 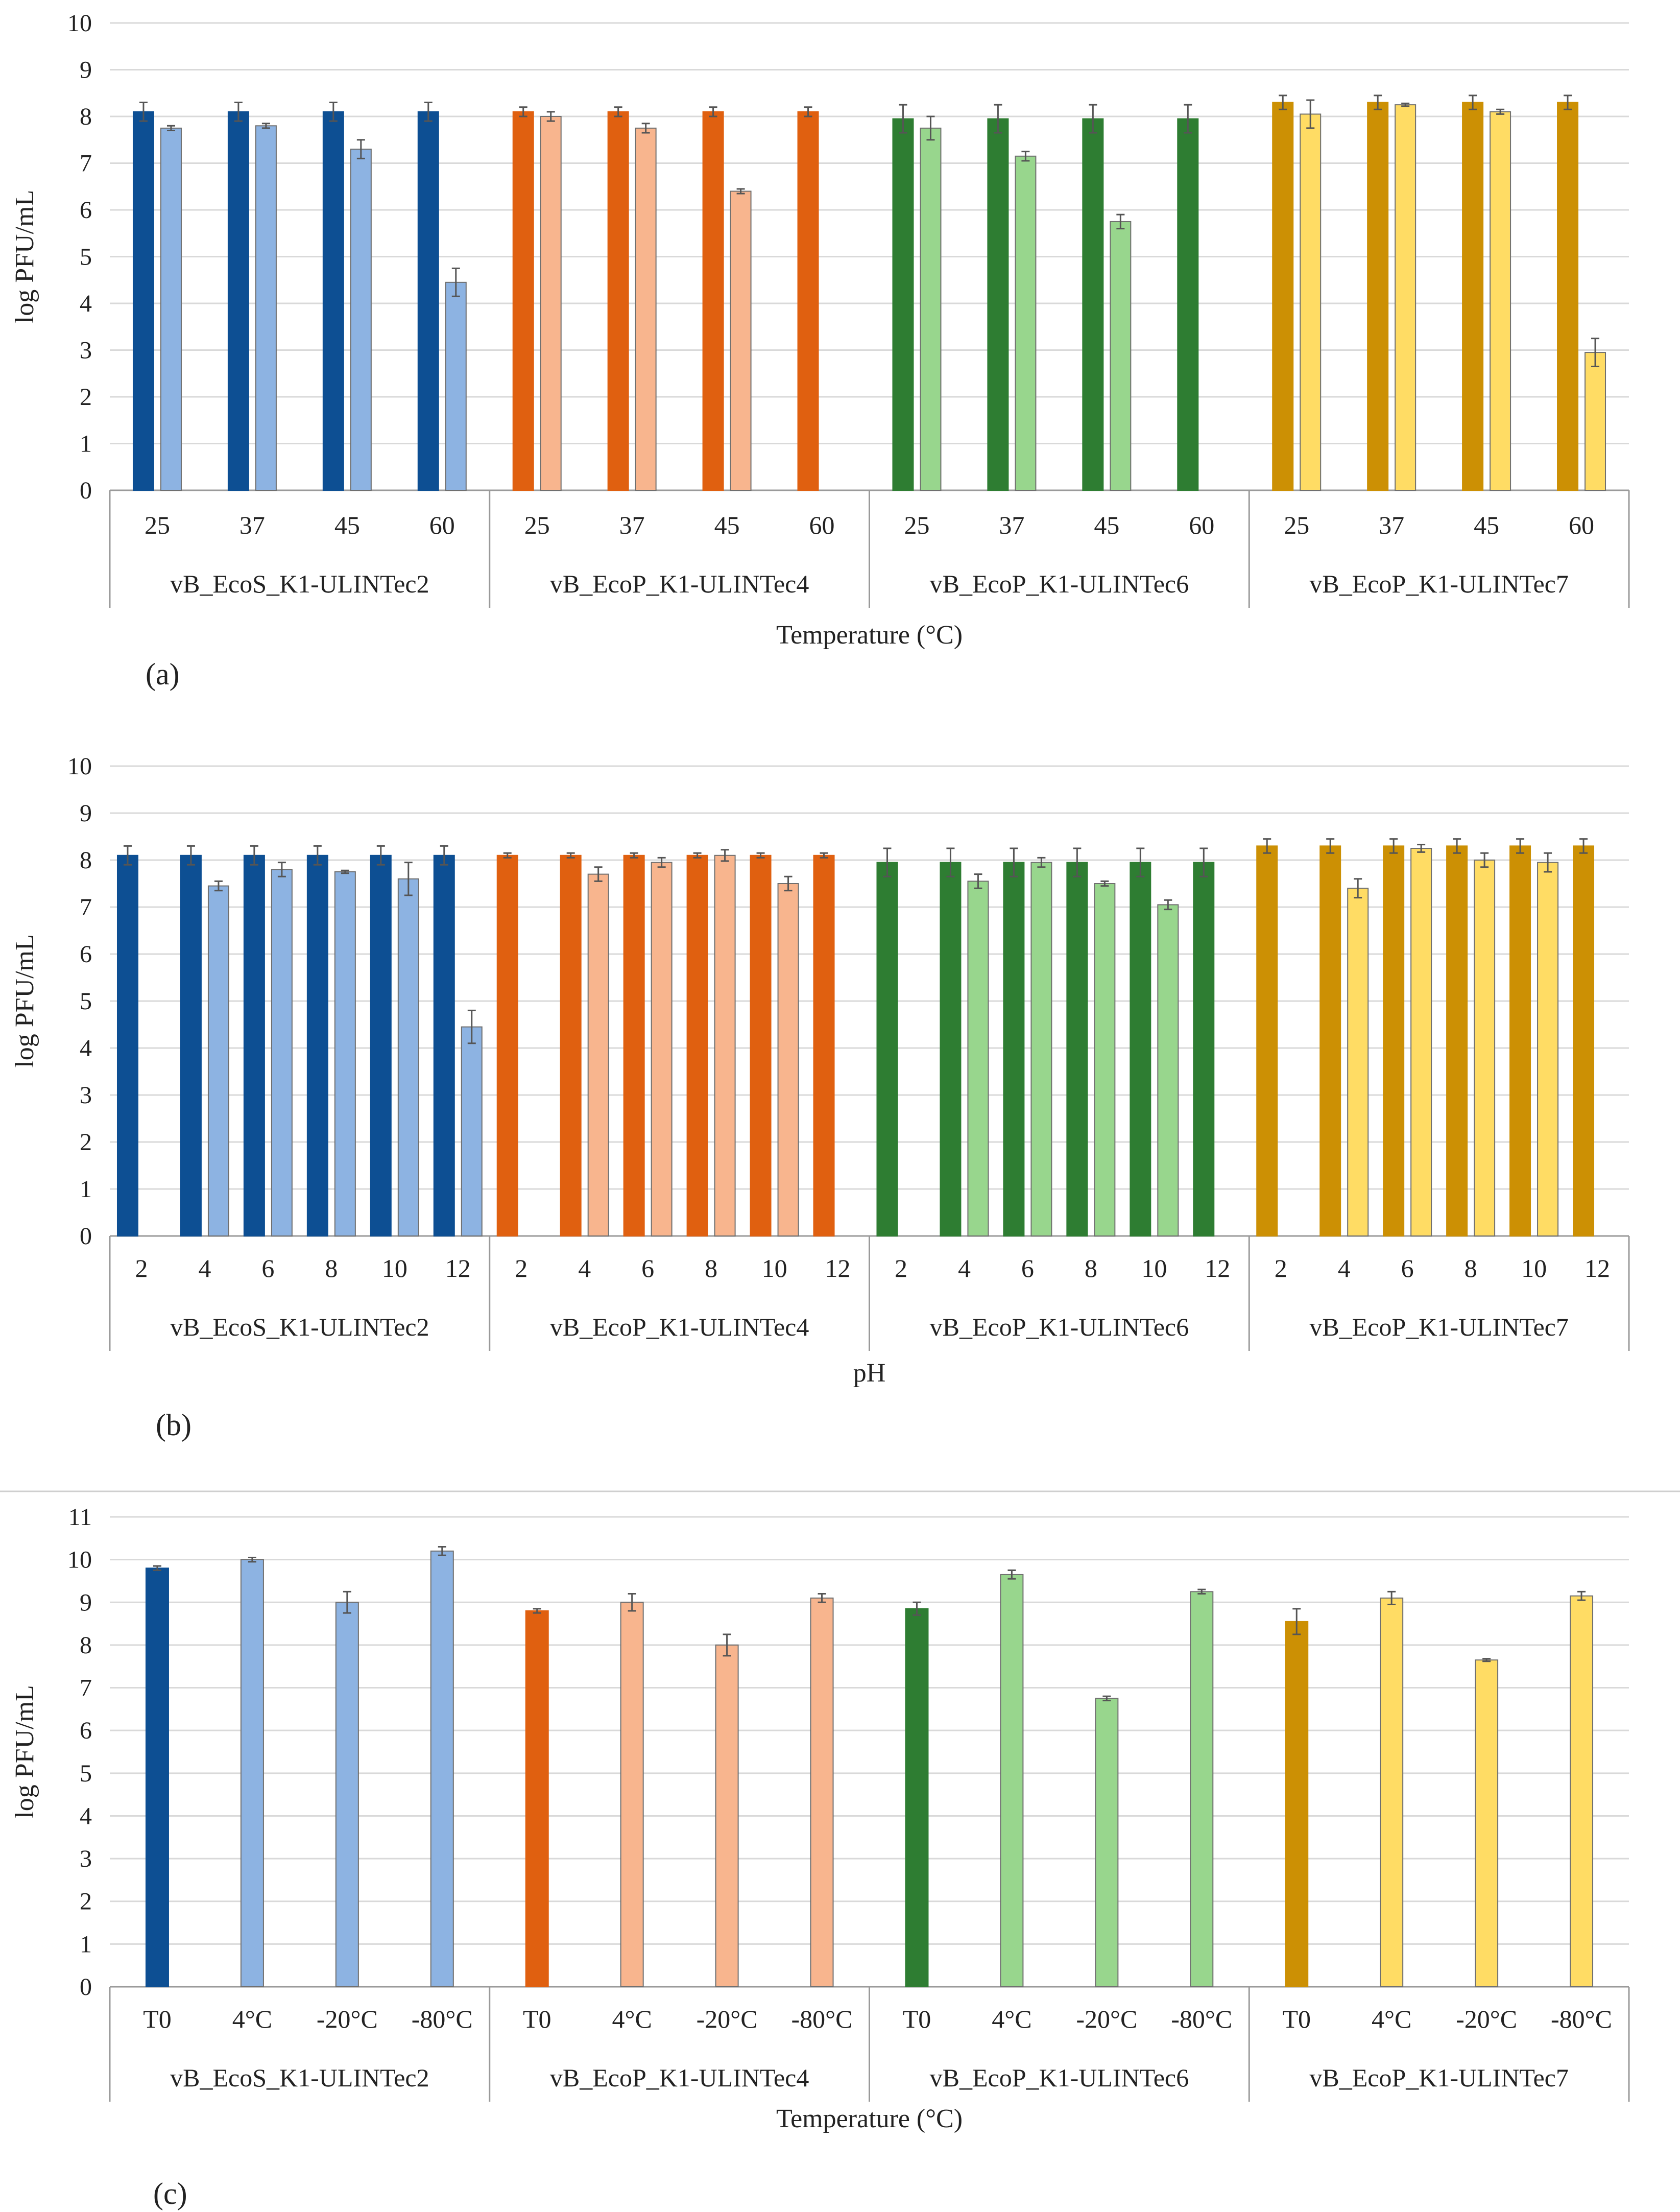 What do you see at coordinates (869, 2118) in the screenshot?
I see `x-axis-label: Temperature (°C)` at bounding box center [869, 2118].